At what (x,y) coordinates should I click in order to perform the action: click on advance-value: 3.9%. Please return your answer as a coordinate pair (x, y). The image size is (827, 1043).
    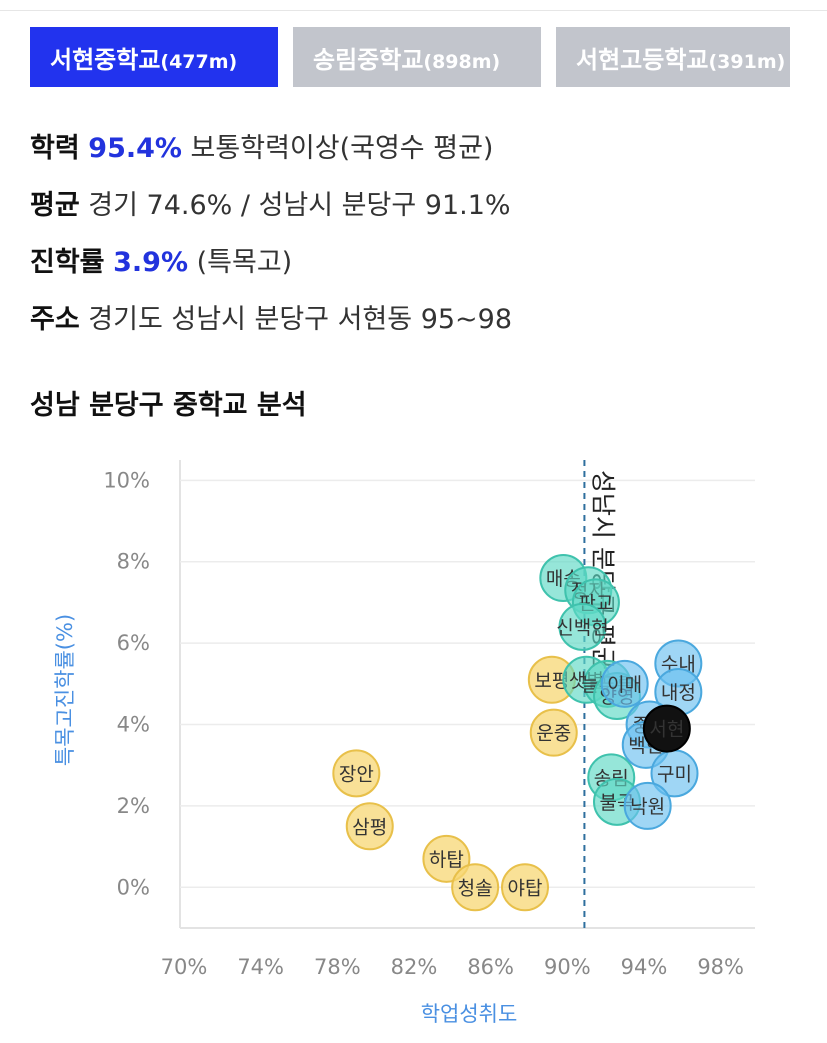
    Looking at the image, I should click on (151, 262).